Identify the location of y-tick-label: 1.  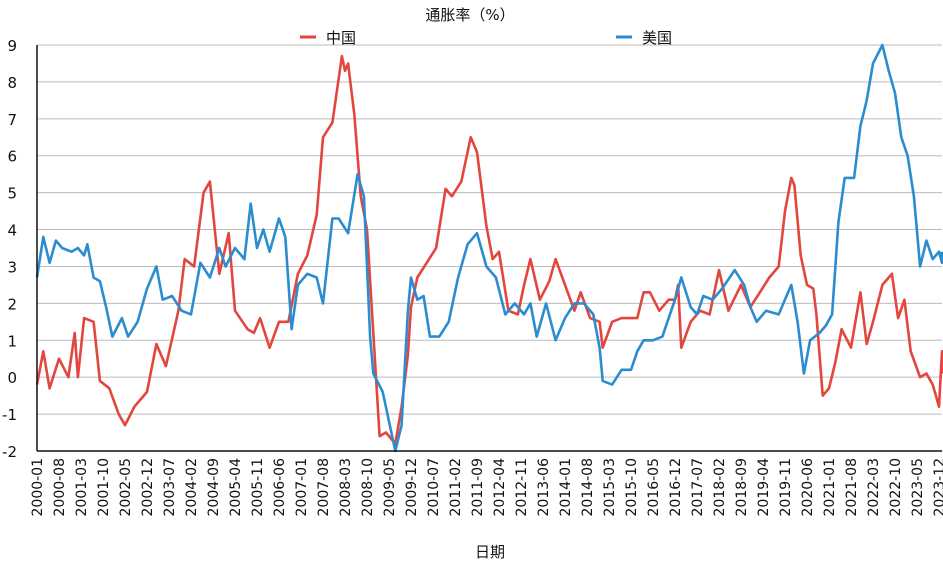
(12, 341).